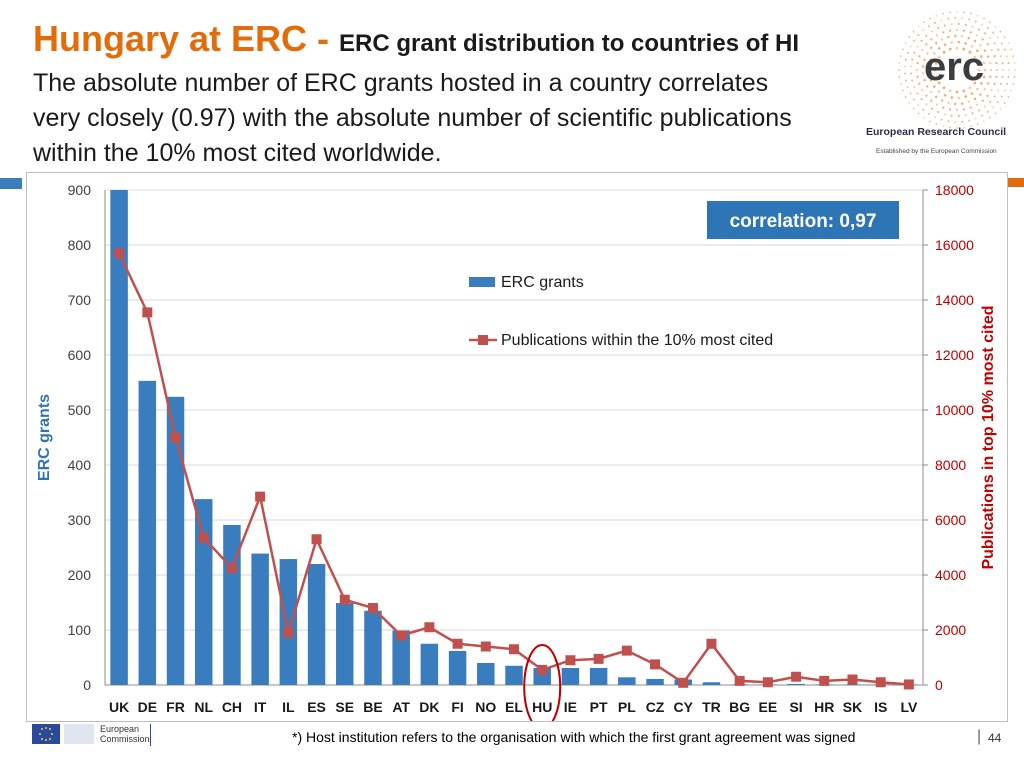 The height and width of the screenshot is (768, 1024). What do you see at coordinates (147, 707) in the screenshot?
I see `category-label: DE` at bounding box center [147, 707].